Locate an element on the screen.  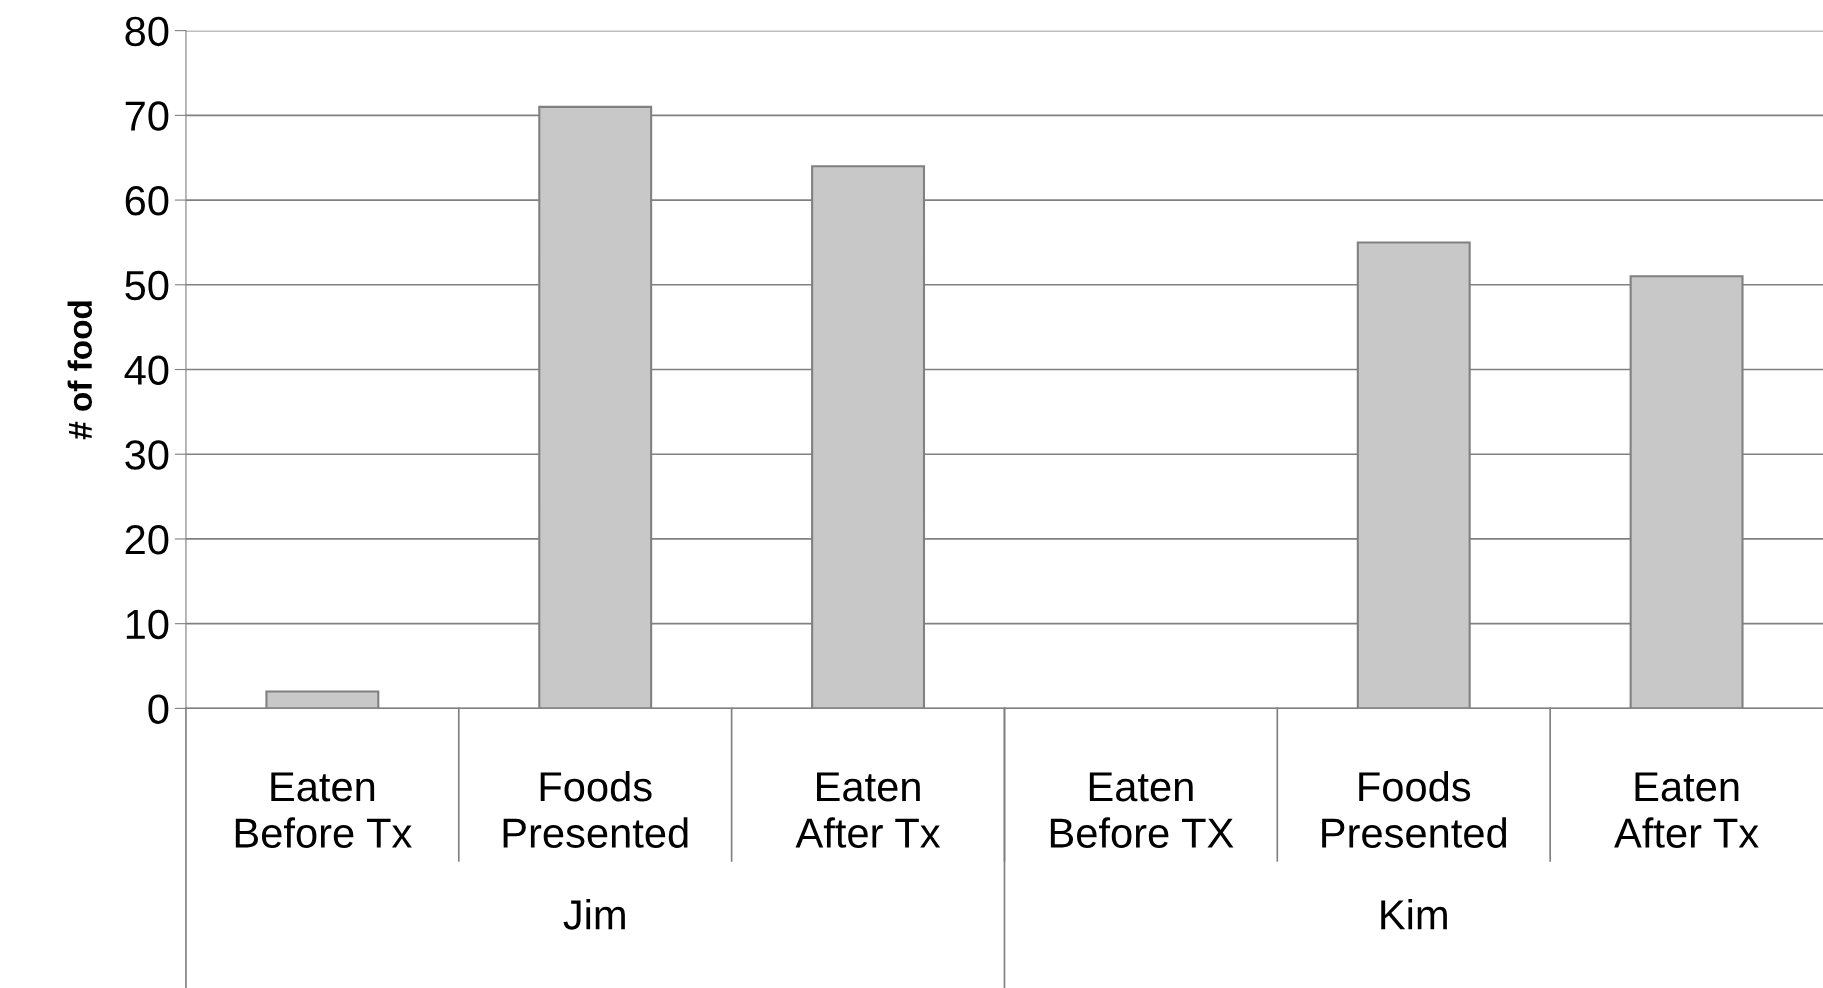
y-tick-label: 50 is located at coordinates (147, 285).